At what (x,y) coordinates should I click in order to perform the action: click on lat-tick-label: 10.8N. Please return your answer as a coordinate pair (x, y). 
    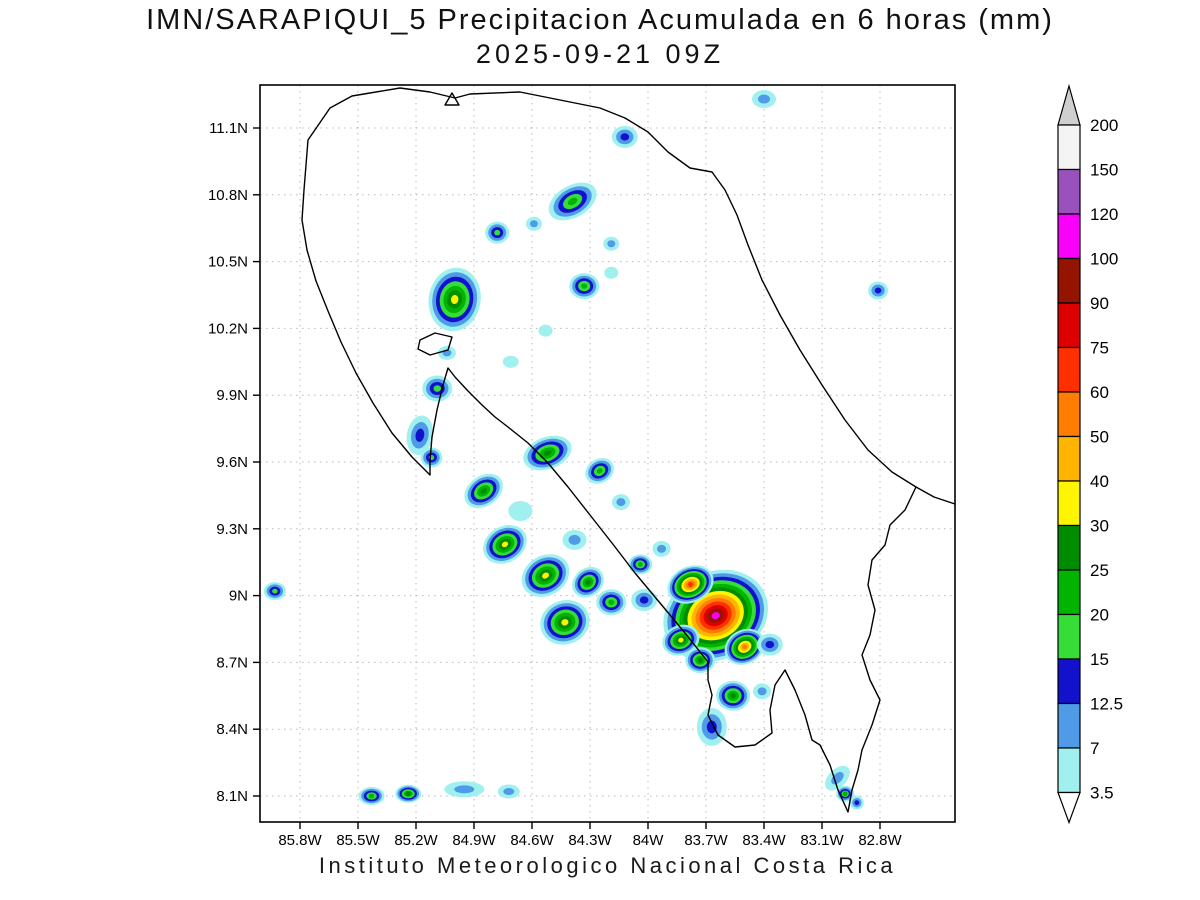
    Looking at the image, I should click on (228, 195).